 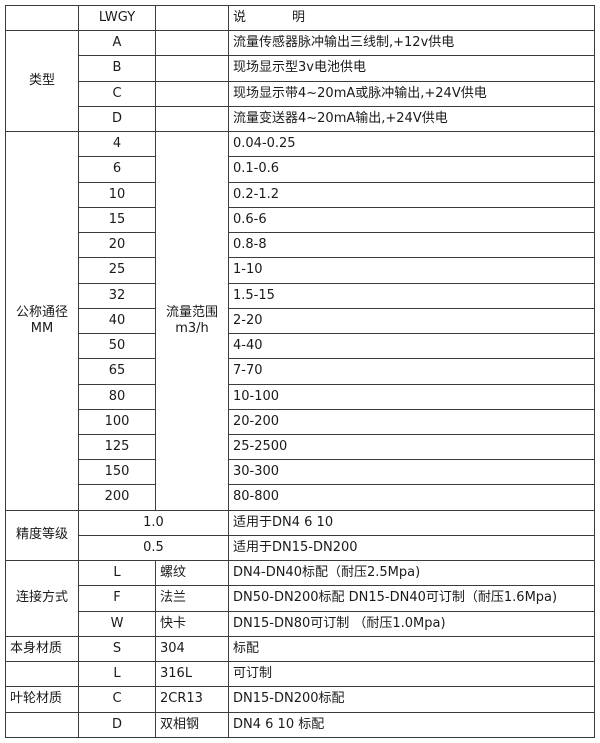 I want to click on group-label-accuracy-grade: 精度等级, so click(x=42, y=535).